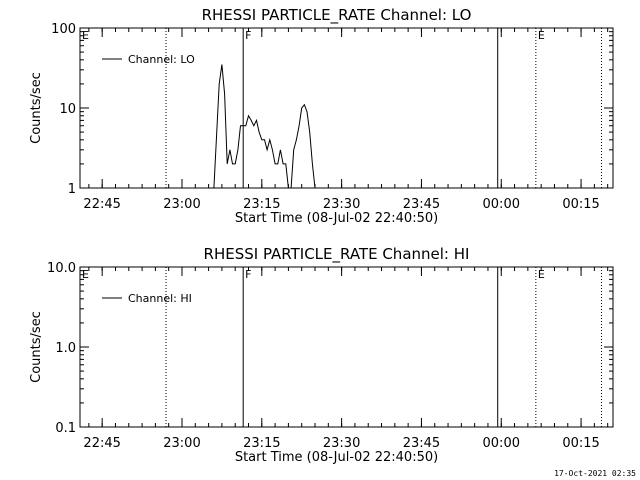  What do you see at coordinates (161, 59) in the screenshot?
I see `legend-entry: Channel: LO` at bounding box center [161, 59].